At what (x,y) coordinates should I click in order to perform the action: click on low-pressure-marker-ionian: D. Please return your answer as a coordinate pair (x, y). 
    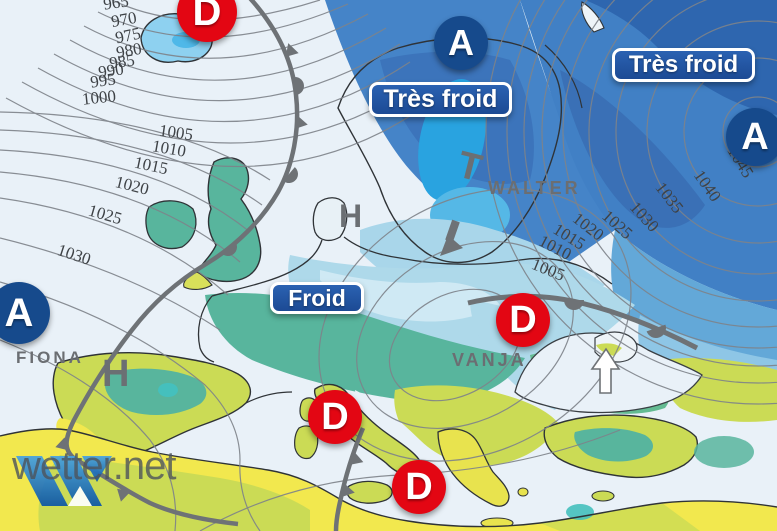
    Looking at the image, I should click on (419, 487).